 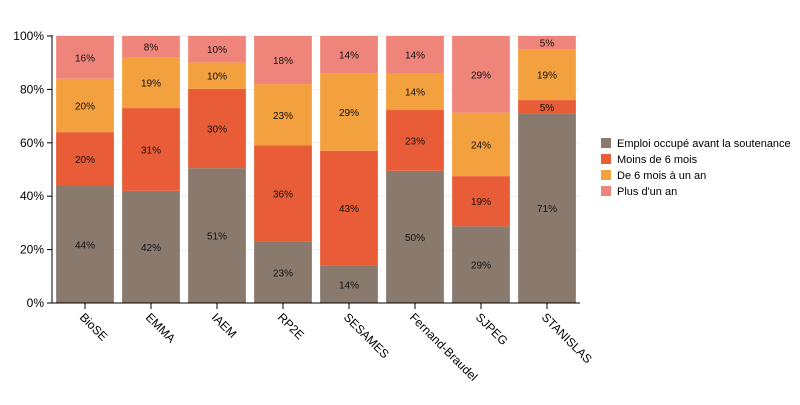 I want to click on x-tick-label: IAEM, so click(x=224, y=325).